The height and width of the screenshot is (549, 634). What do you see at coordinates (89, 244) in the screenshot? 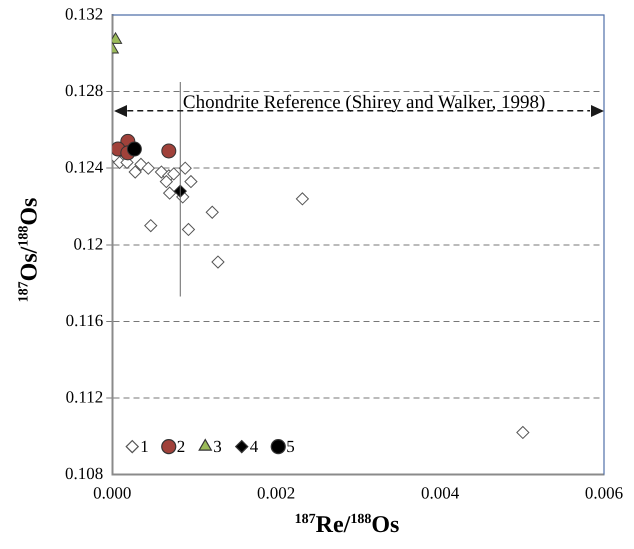
I see `y-tick-label: 0.12` at bounding box center [89, 244].